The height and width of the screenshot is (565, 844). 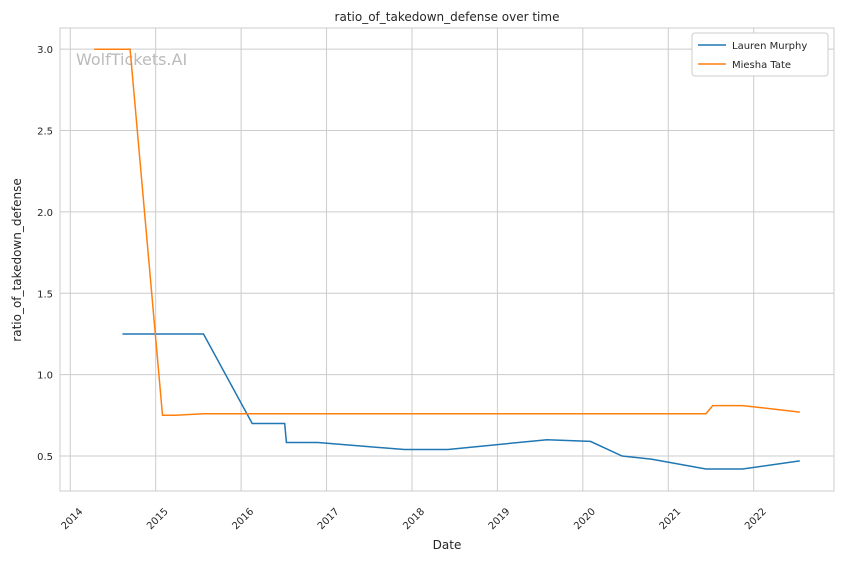 What do you see at coordinates (45, 50) in the screenshot?
I see `y-tick-label: 3.0` at bounding box center [45, 50].